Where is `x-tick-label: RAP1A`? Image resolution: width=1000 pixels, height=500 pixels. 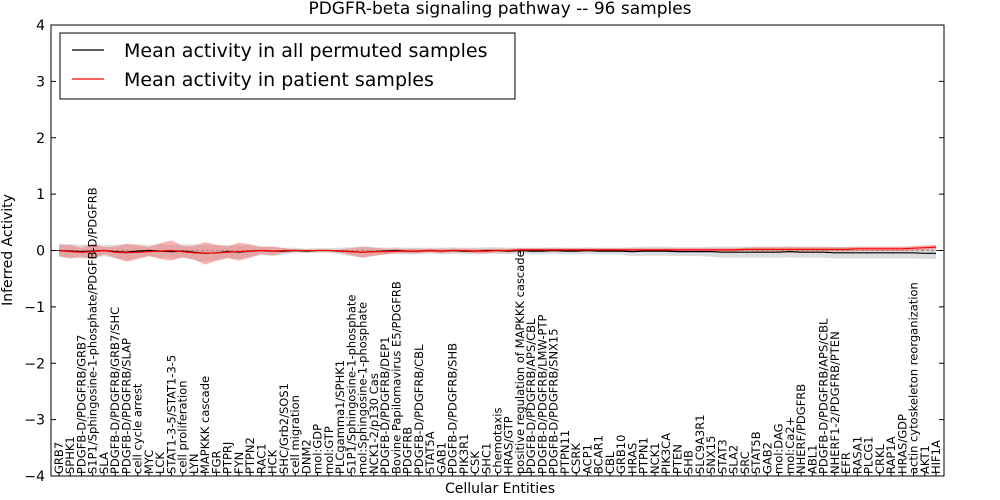 x-tick-label: RAP1A is located at coordinates (891, 455).